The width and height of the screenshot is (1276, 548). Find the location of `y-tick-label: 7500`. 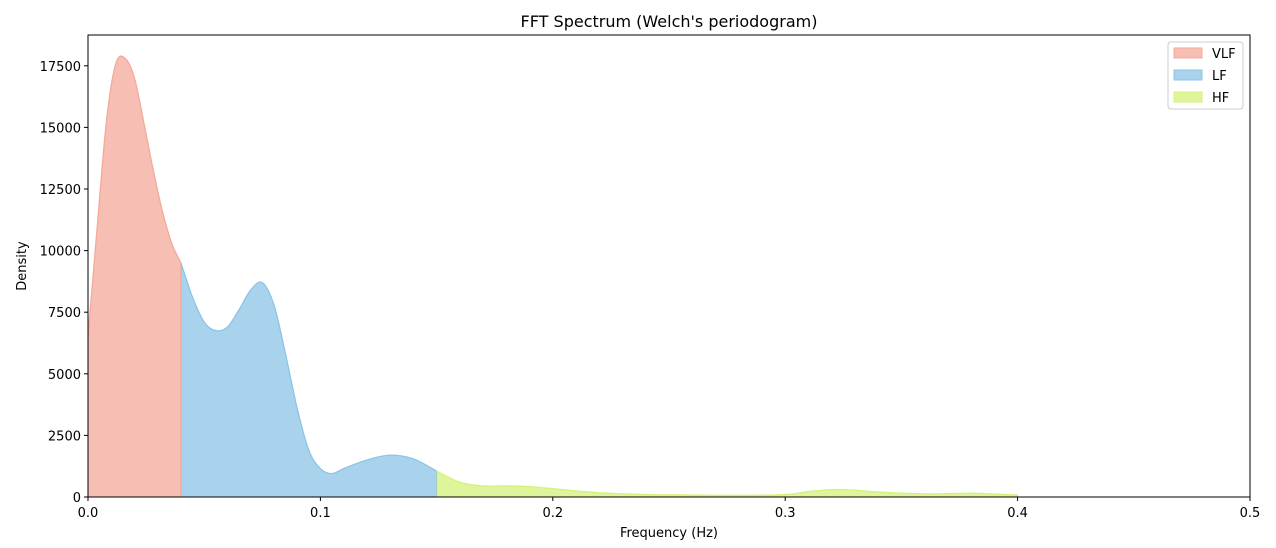

y-tick-label: 7500 is located at coordinates (64, 313).